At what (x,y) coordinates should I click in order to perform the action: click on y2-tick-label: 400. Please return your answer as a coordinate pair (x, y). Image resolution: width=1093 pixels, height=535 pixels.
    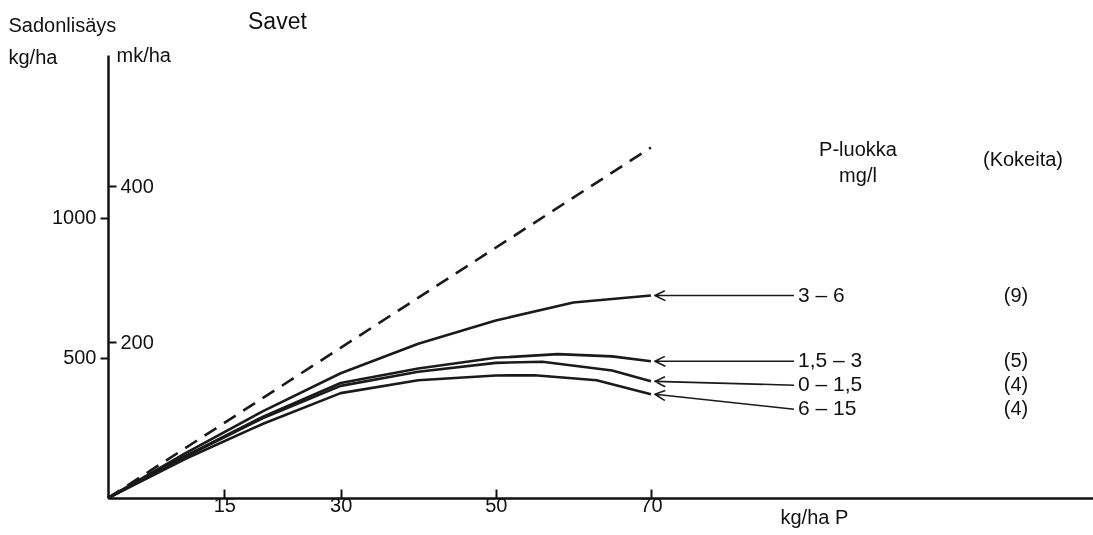
    Looking at the image, I should click on (137, 185).